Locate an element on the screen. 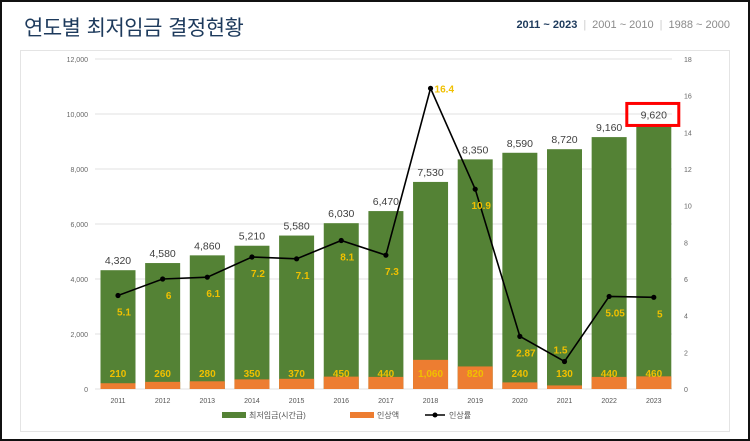 The height and width of the screenshot is (441, 750). rate-label: 16.4 is located at coordinates (445, 89).